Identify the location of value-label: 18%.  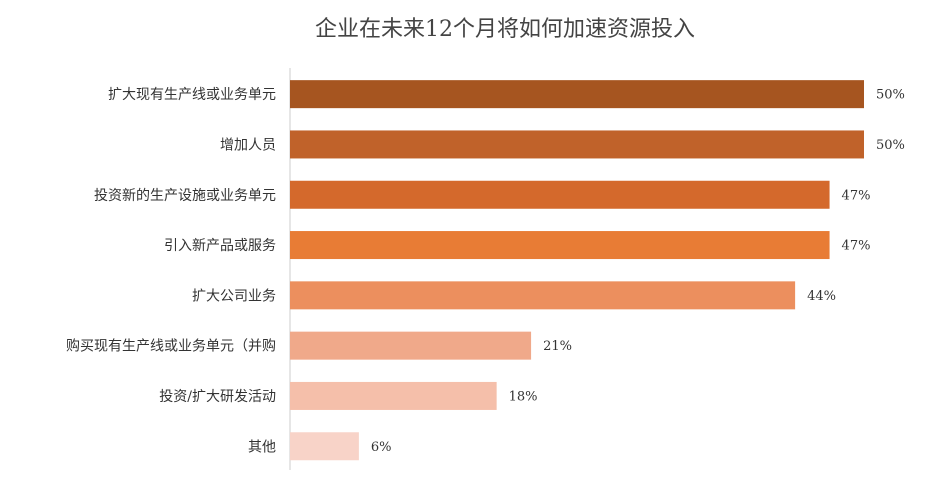
(523, 396).